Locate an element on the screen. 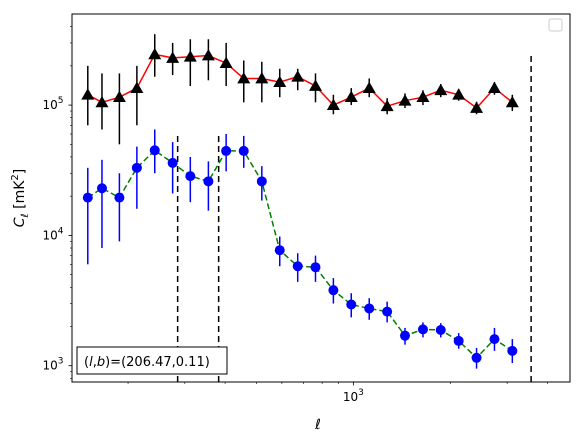 Image resolution: width=580 pixels, height=441 pixels. x-tick-label: 103 is located at coordinates (353, 396).